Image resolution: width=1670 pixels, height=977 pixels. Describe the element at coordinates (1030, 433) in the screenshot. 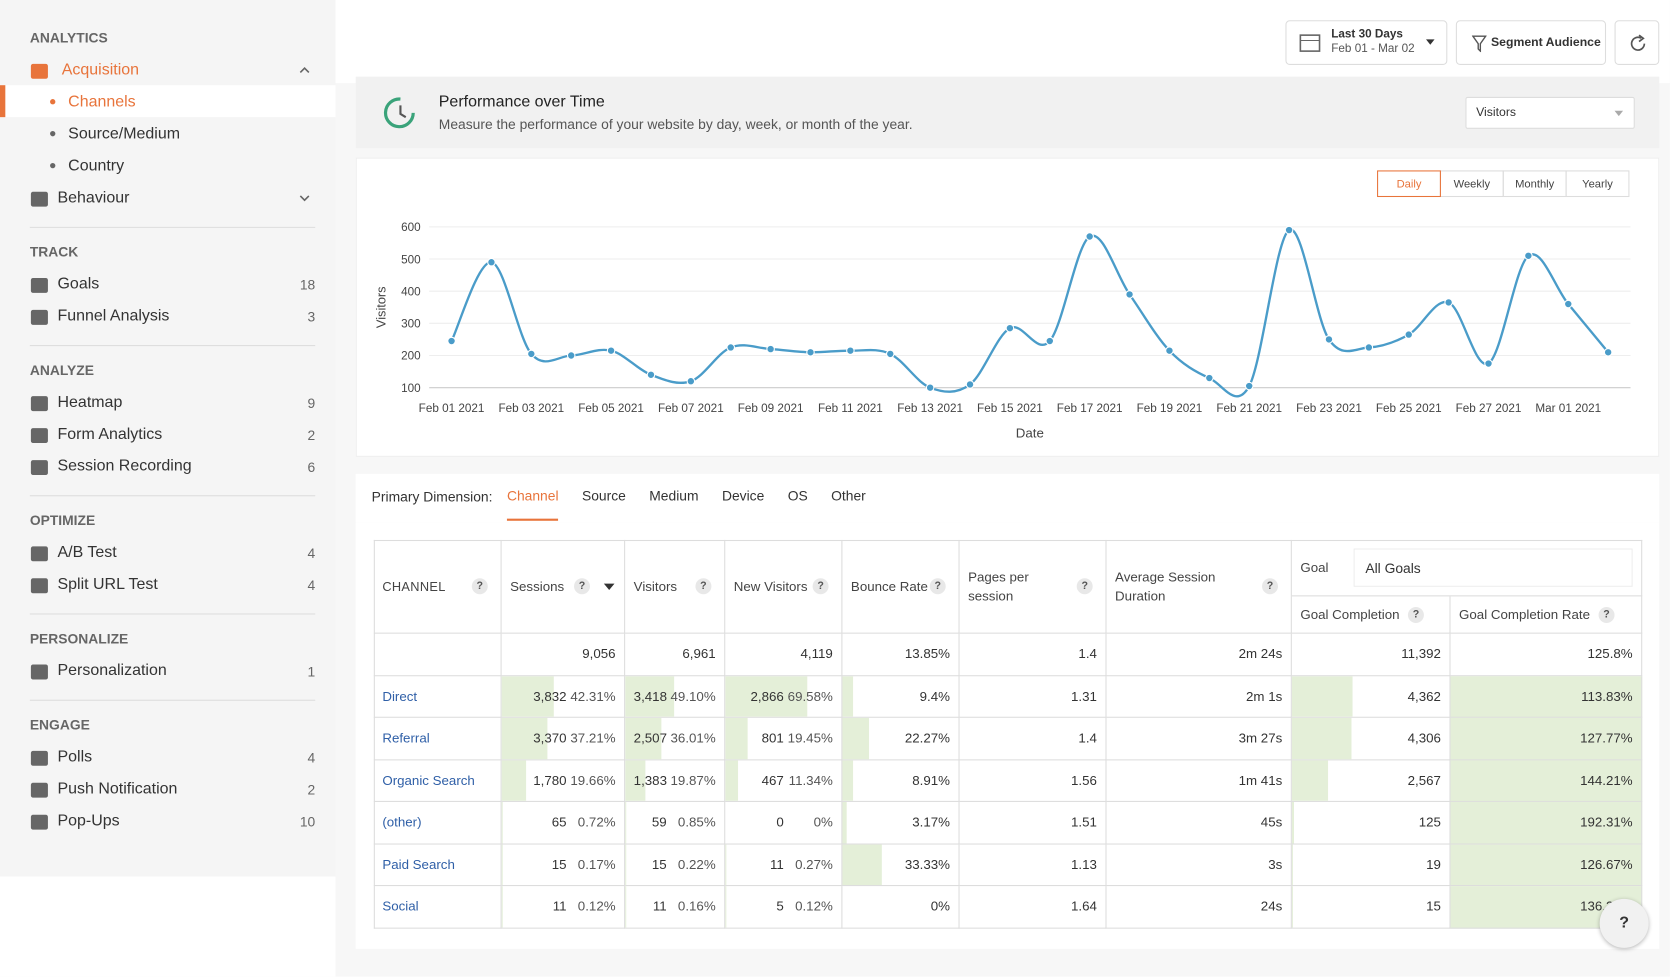

I see `x-axis-label: Date` at that location.